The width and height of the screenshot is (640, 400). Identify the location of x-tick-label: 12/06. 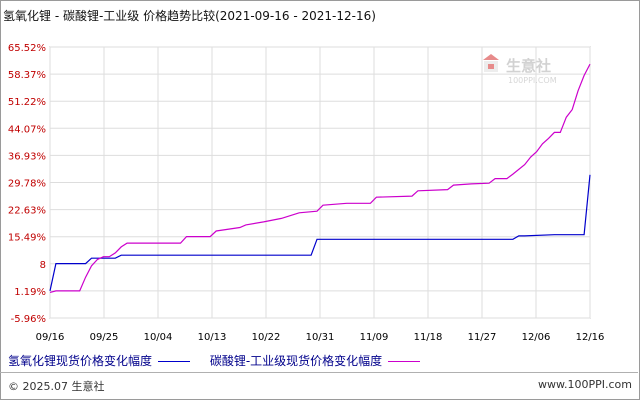
(536, 337).